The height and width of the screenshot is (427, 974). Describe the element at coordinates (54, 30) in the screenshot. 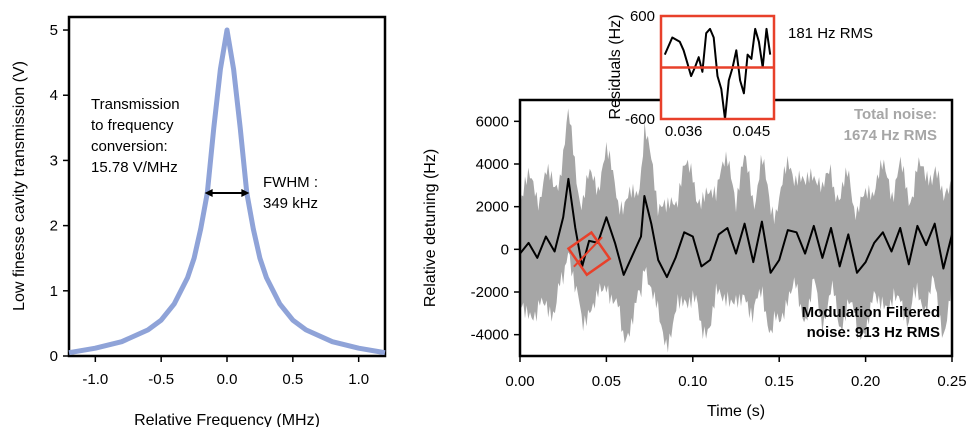

I see `left-y-tick-label: 5` at that location.